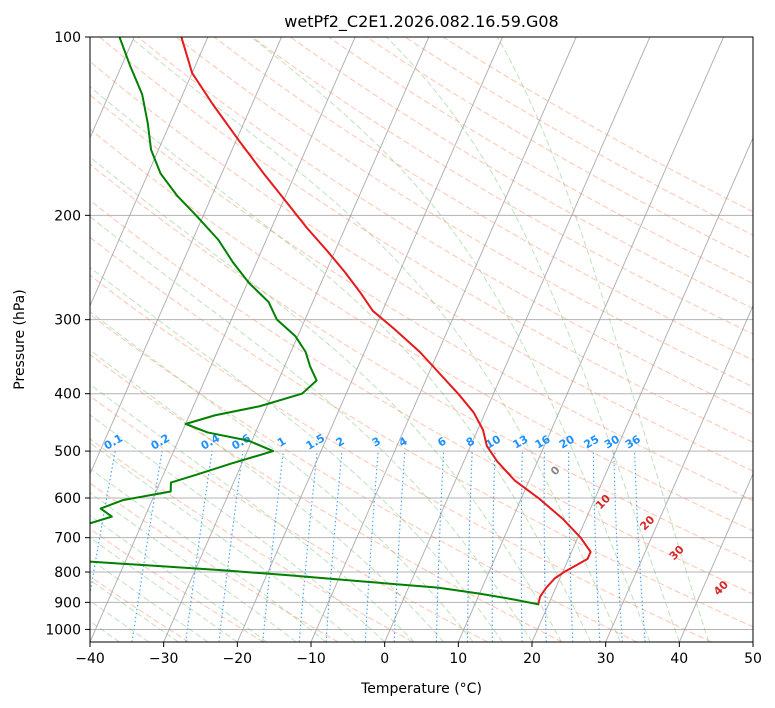 Image resolution: width=775 pixels, height=708 pixels. Describe the element at coordinates (340, 442) in the screenshot. I see `mixing-ratio-label: 2` at that location.